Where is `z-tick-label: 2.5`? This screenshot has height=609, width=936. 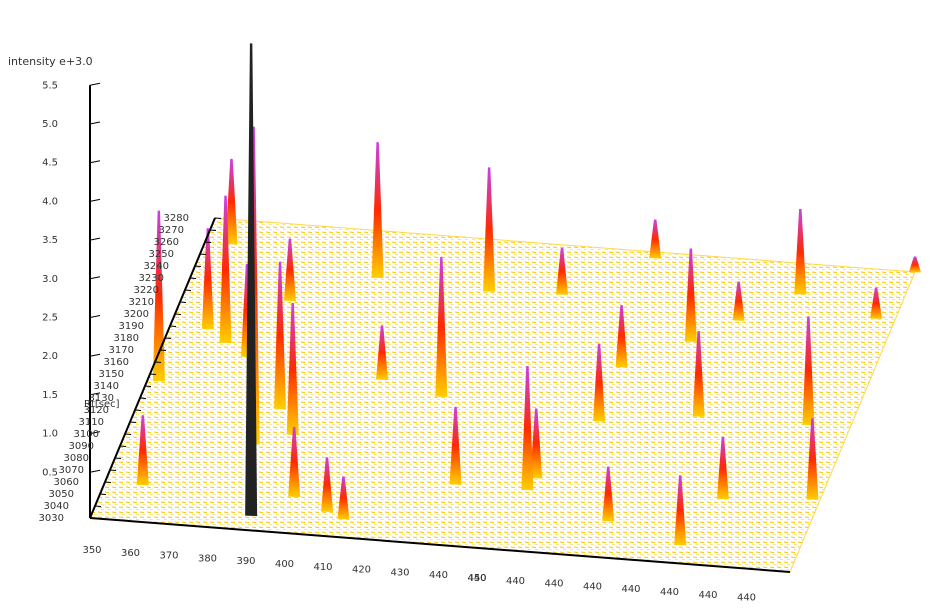
z-tick-label: 2.5 is located at coordinates (50, 318).